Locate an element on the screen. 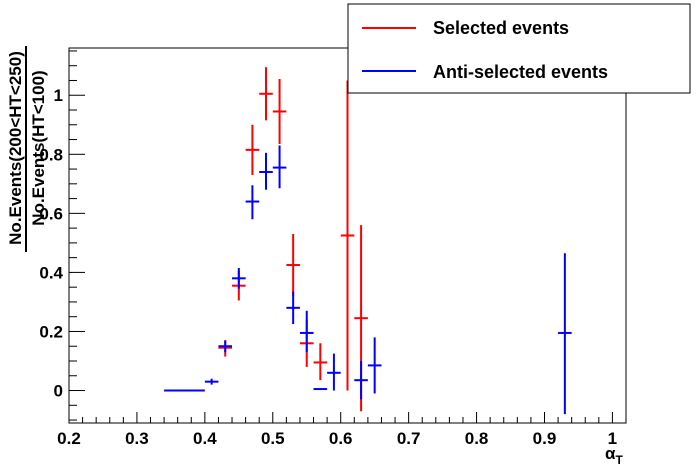 This screenshot has height=472, width=696. y-tick-label: 0.2 is located at coordinates (51, 331).